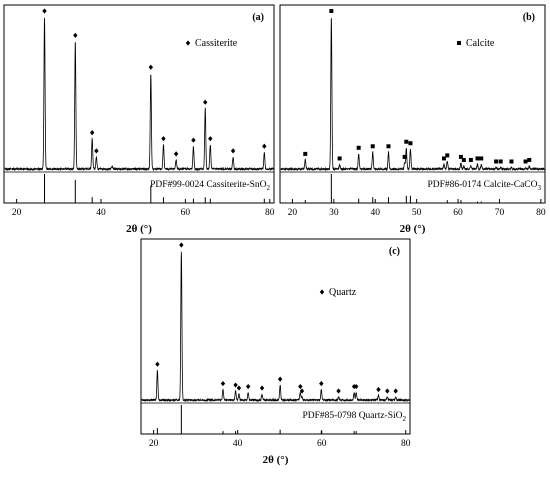  Describe the element at coordinates (334, 213) in the screenshot. I see `x-tick-label-1-1: 30` at that location.